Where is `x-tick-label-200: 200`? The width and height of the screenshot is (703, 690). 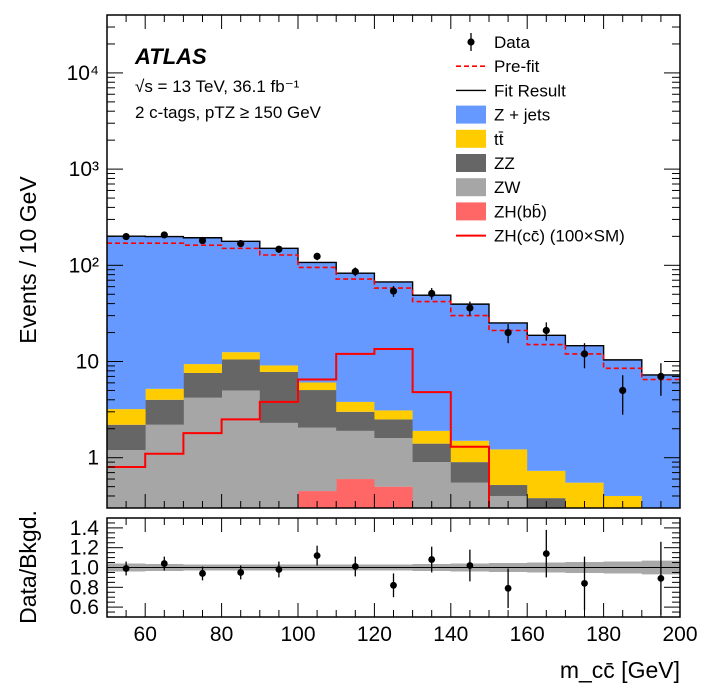 x-tick-label-200: 200 is located at coordinates (679, 634).